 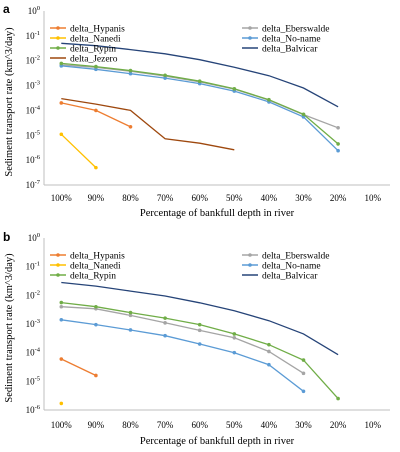 What do you see at coordinates (9, 328) in the screenshot?
I see `y-axis-title: Sediment transport rate (km^3/day)` at bounding box center [9, 328].